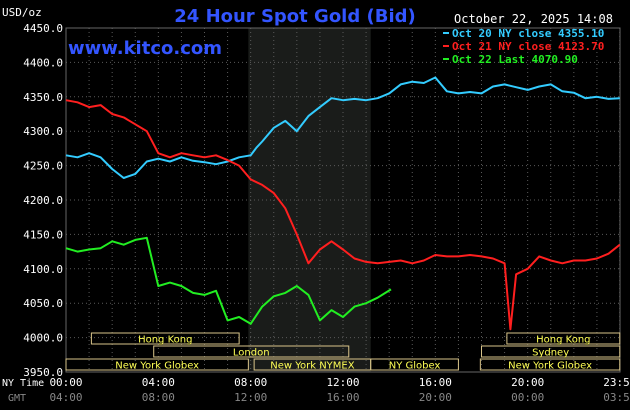 This screenshot has height=410, width=630. Describe the element at coordinates (43, 28) in the screenshot. I see `y-tick-label: 4450.0` at that location.